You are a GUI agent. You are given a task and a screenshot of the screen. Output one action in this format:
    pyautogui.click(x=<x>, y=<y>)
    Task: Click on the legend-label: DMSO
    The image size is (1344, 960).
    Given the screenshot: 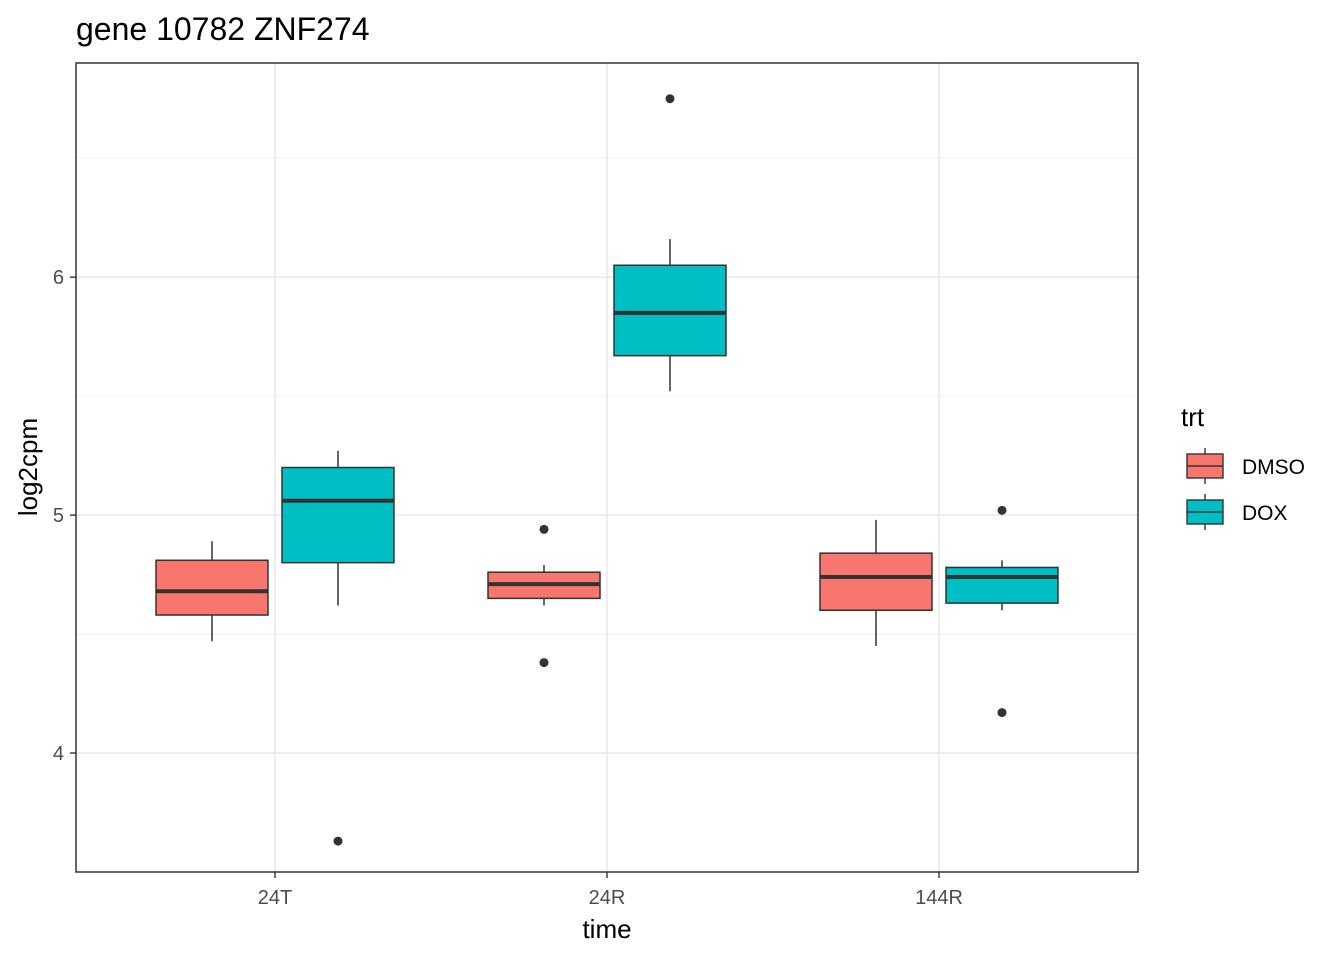 What is the action you would take?
    pyautogui.click(x=1273, y=467)
    